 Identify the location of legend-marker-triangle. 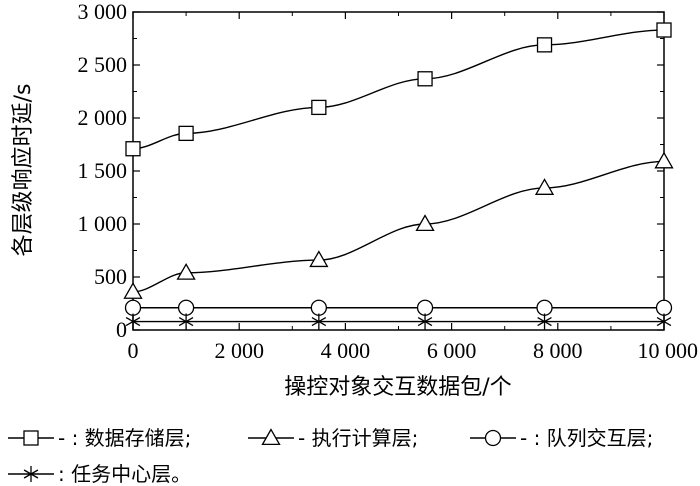
(271, 437).